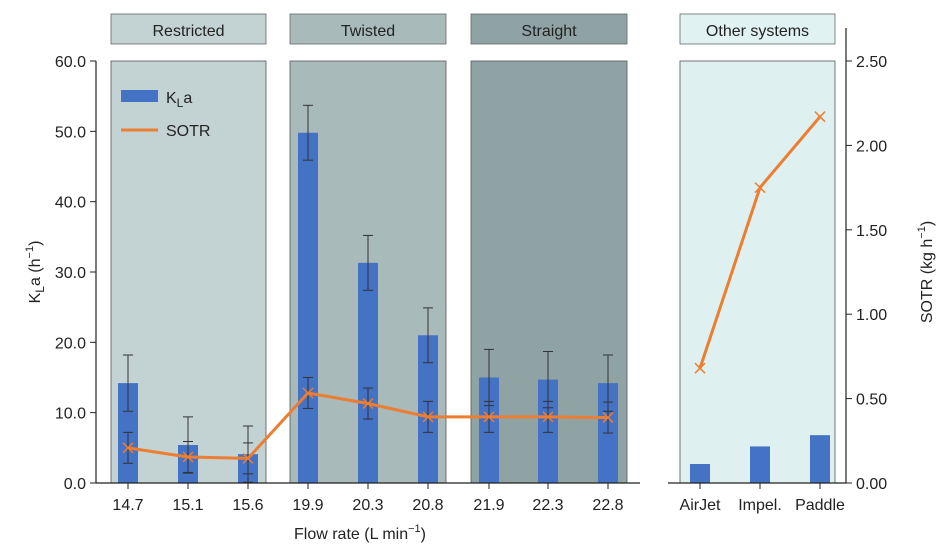 This screenshot has width=946, height=546. What do you see at coordinates (760, 505) in the screenshot?
I see `x-tick-label-Impel.: Impel.` at bounding box center [760, 505].